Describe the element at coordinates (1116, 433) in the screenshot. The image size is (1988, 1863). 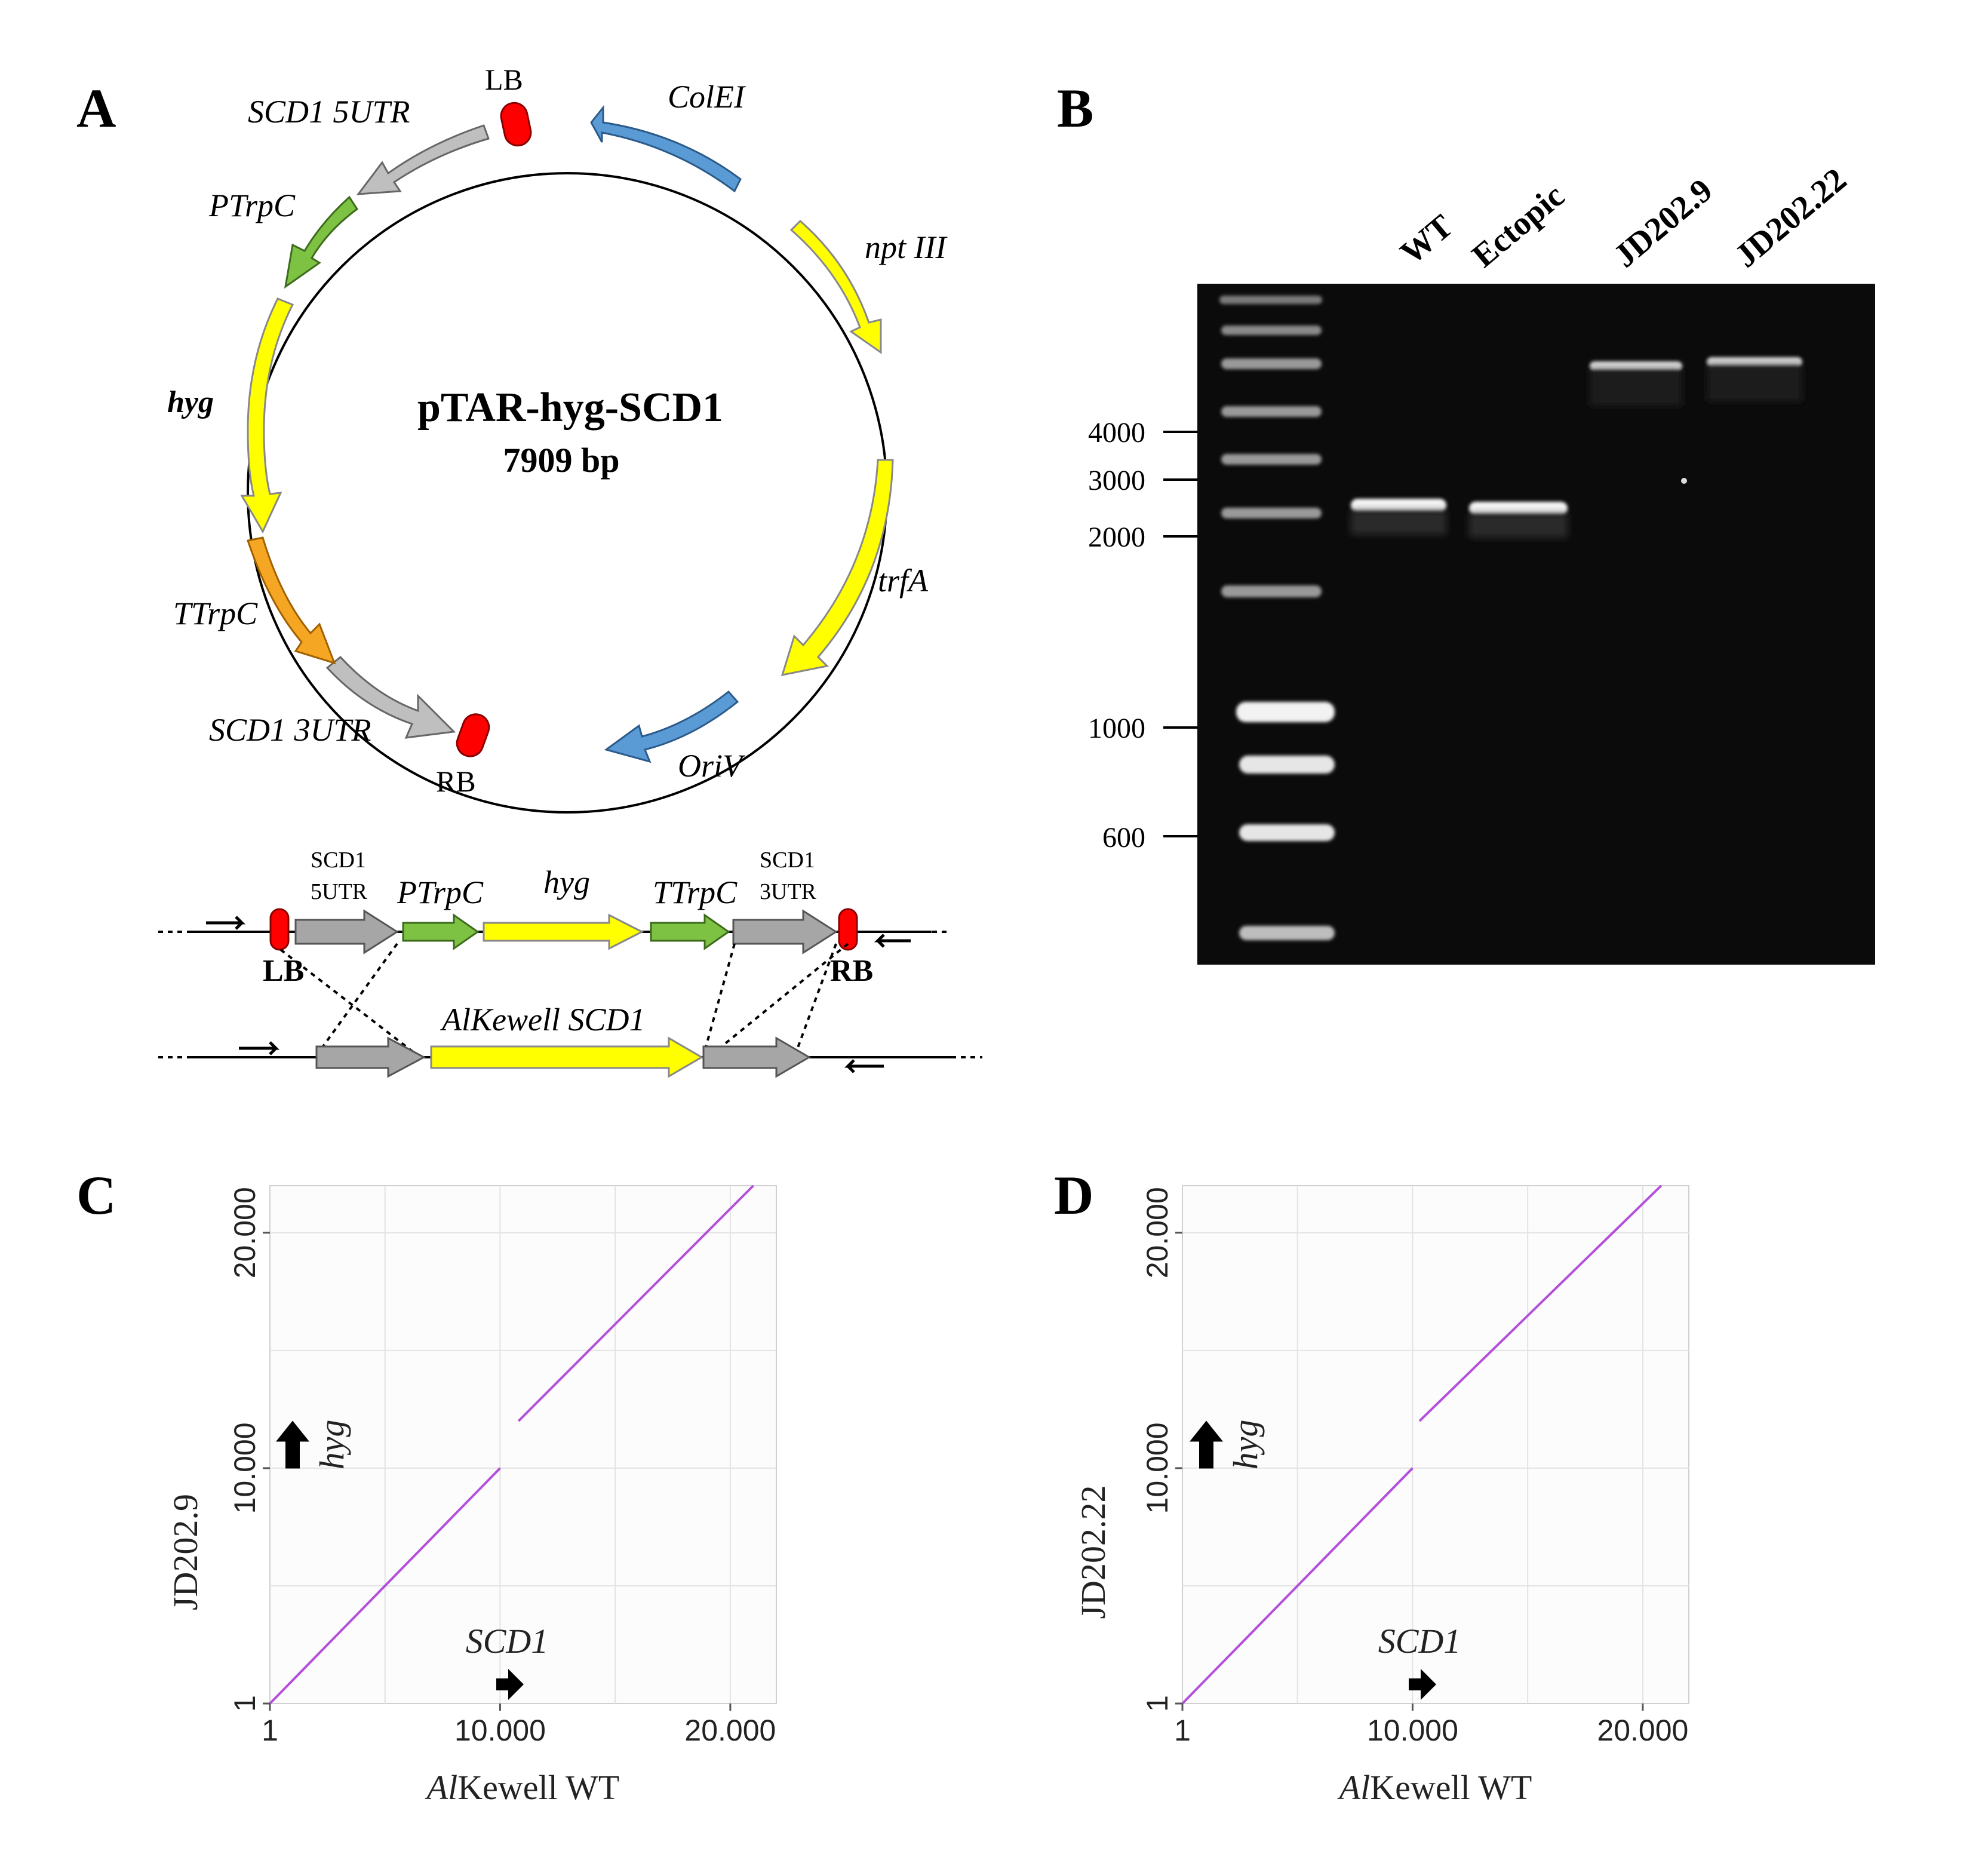
I see `ladder-label-4000: 4000` at that location.